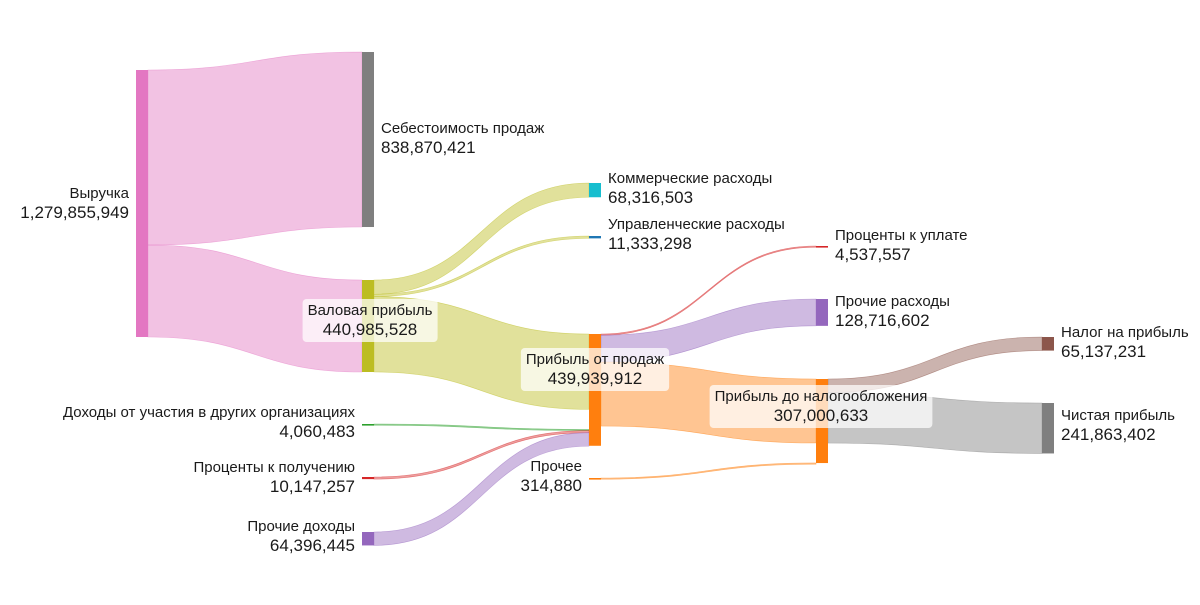  What do you see at coordinates (901, 235) in the screenshot?
I see `label-name-interest_pay: Проценты к уплате` at bounding box center [901, 235].